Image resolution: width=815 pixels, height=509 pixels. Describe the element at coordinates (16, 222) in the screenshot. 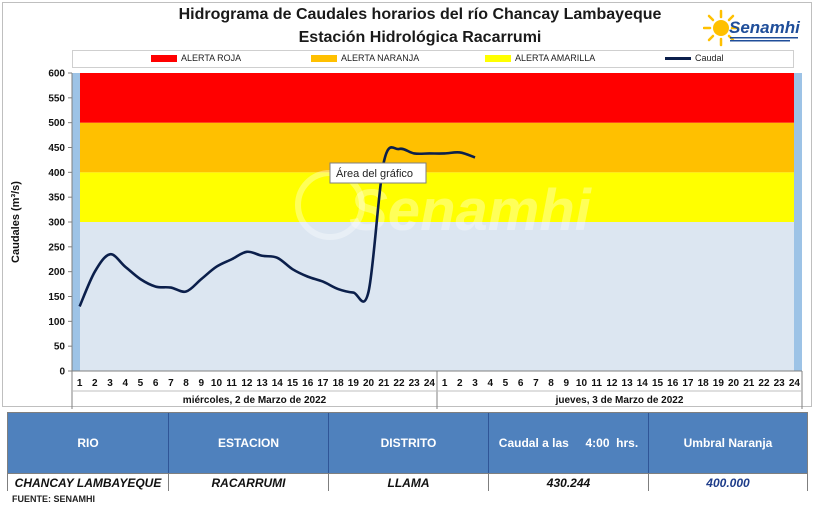

I see `y-axis-label: Caudales (m³/s)` at that location.